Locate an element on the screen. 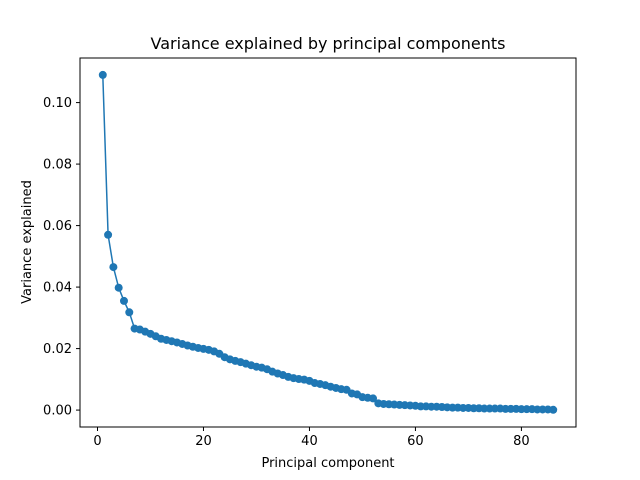  x-axis-ticks: 0 20 40 60 80 is located at coordinates (311, 438).